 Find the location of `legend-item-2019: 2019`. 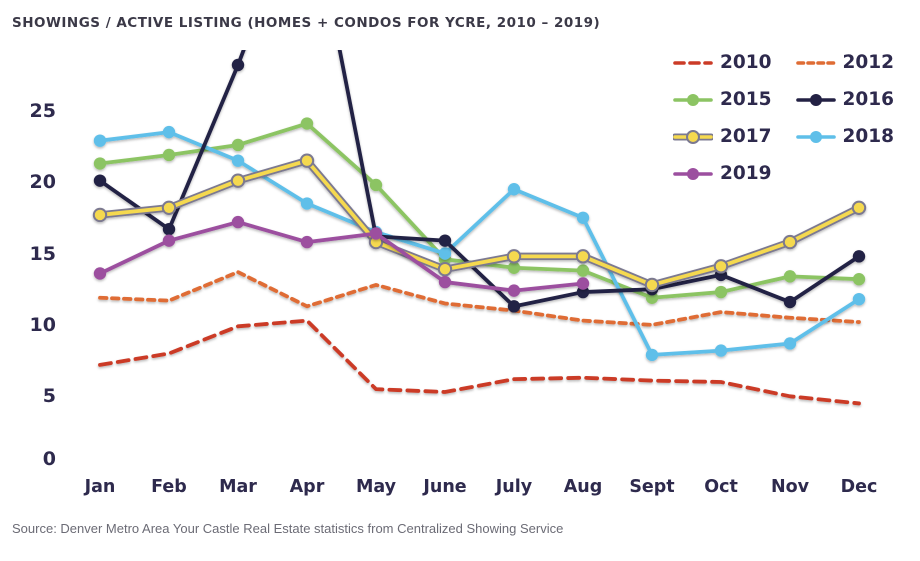

legend-item-2019: 2019 is located at coordinates (722, 173).